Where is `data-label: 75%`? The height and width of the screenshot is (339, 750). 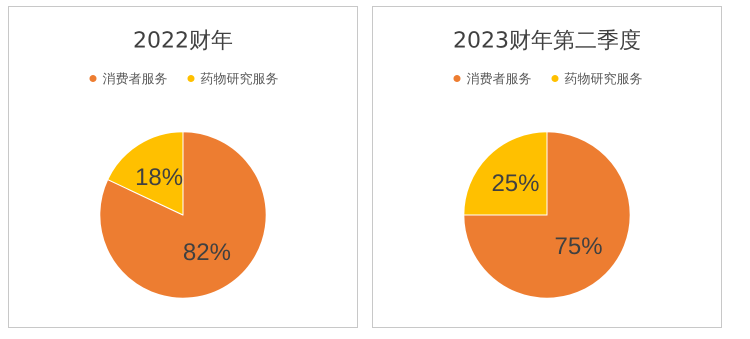
data-label: 75% is located at coordinates (578, 246).